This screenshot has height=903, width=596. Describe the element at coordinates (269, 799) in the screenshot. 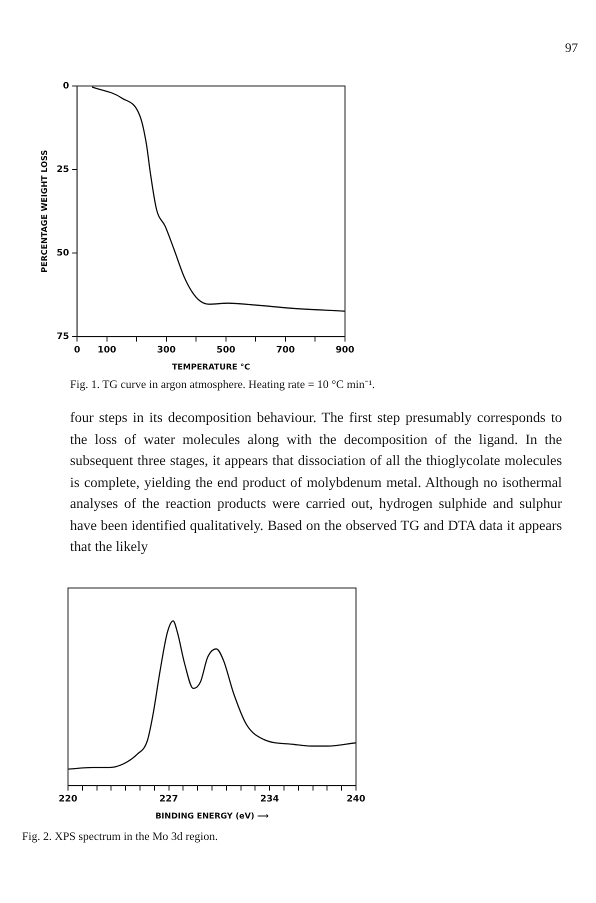

I see `x-tick-label: 234` at that location.